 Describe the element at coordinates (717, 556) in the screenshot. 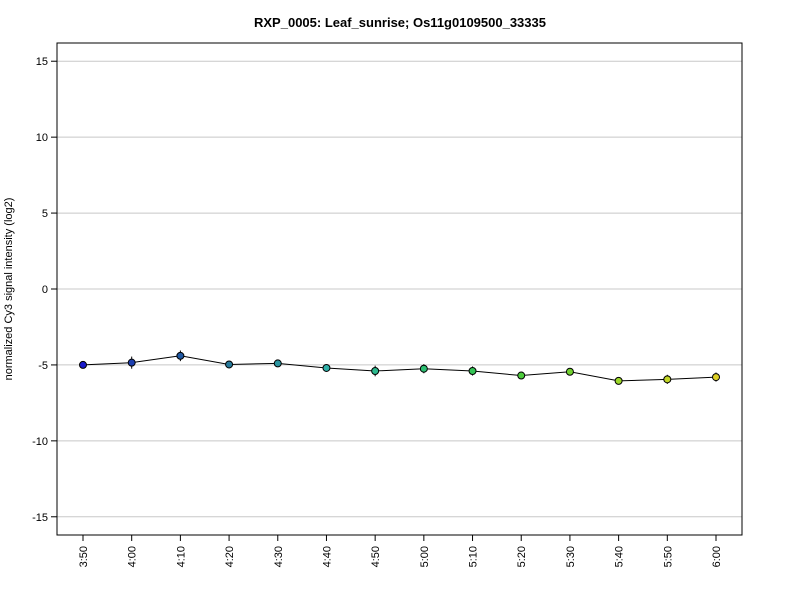

I see `x-tick-label: 6:00` at that location.